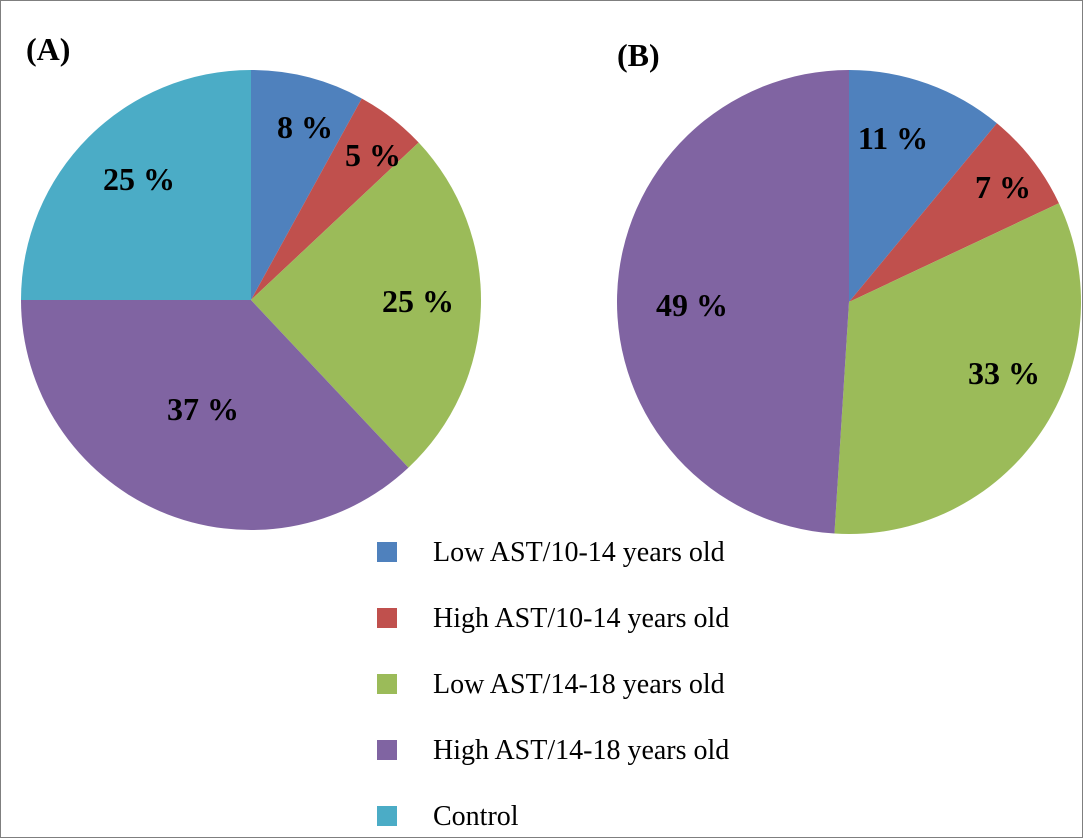 This screenshot has height=838, width=1083. Describe the element at coordinates (48, 49) in the screenshot. I see `panel-label-a: (A)` at that location.